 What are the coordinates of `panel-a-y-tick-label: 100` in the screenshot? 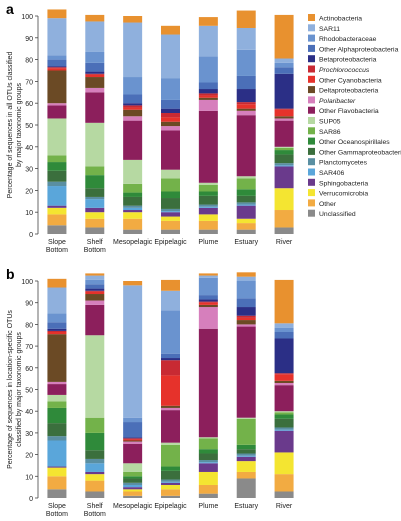 It's located at (27, 17).